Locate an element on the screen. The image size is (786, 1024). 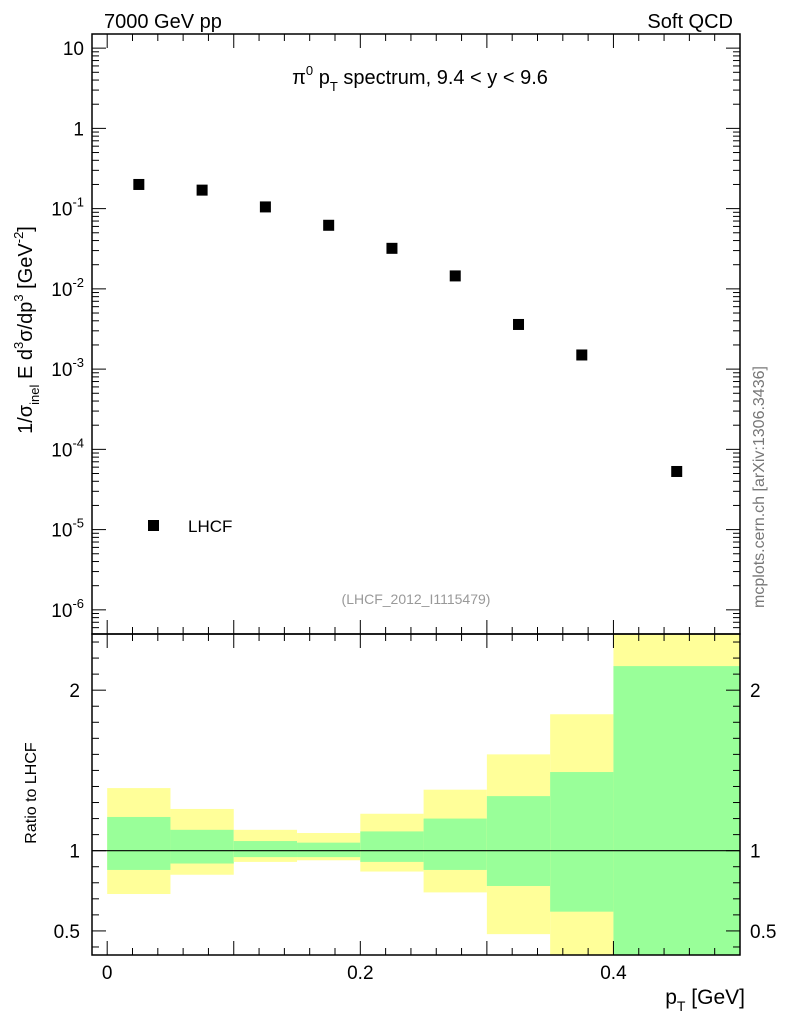
lower-y-tick-label: 0.5 is located at coordinates (67, 932).